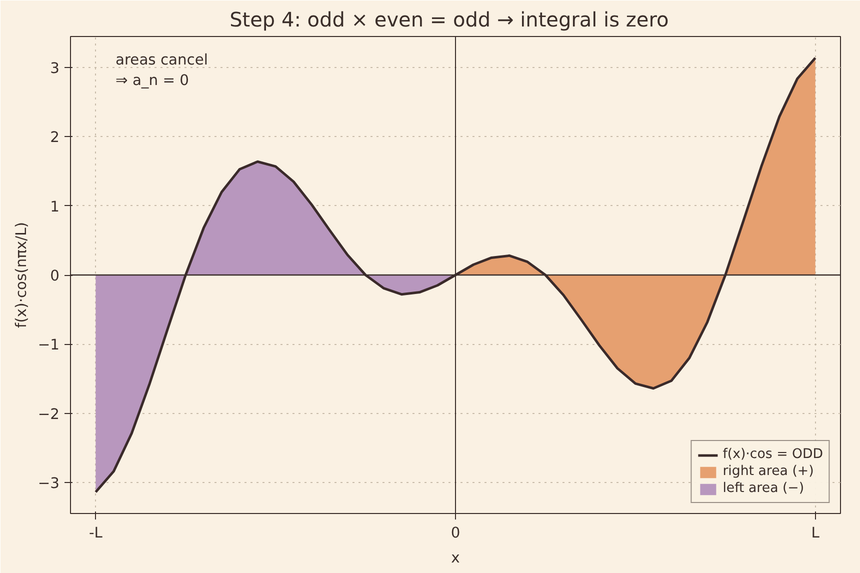 Image resolution: width=860 pixels, height=573 pixels. What do you see at coordinates (55, 207) in the screenshot?
I see `y-tick-label: 1` at bounding box center [55, 207].